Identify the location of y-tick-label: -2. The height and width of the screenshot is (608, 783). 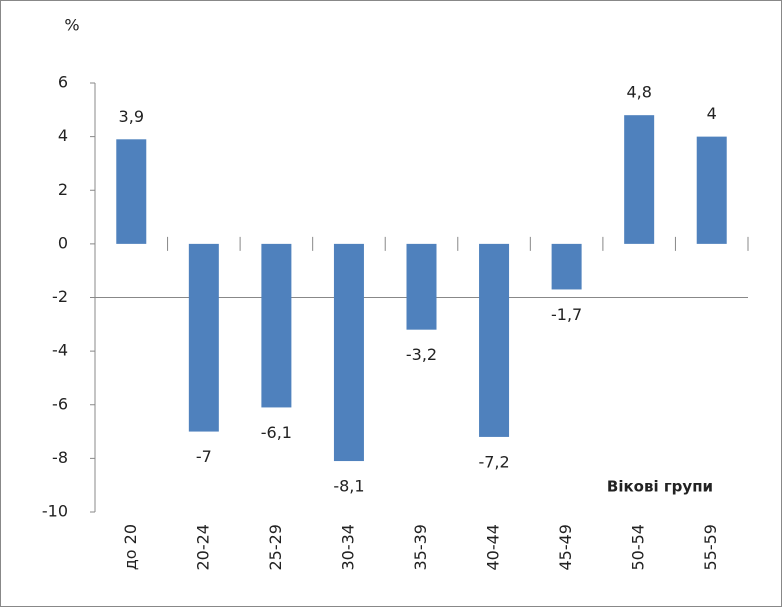
(60, 296).